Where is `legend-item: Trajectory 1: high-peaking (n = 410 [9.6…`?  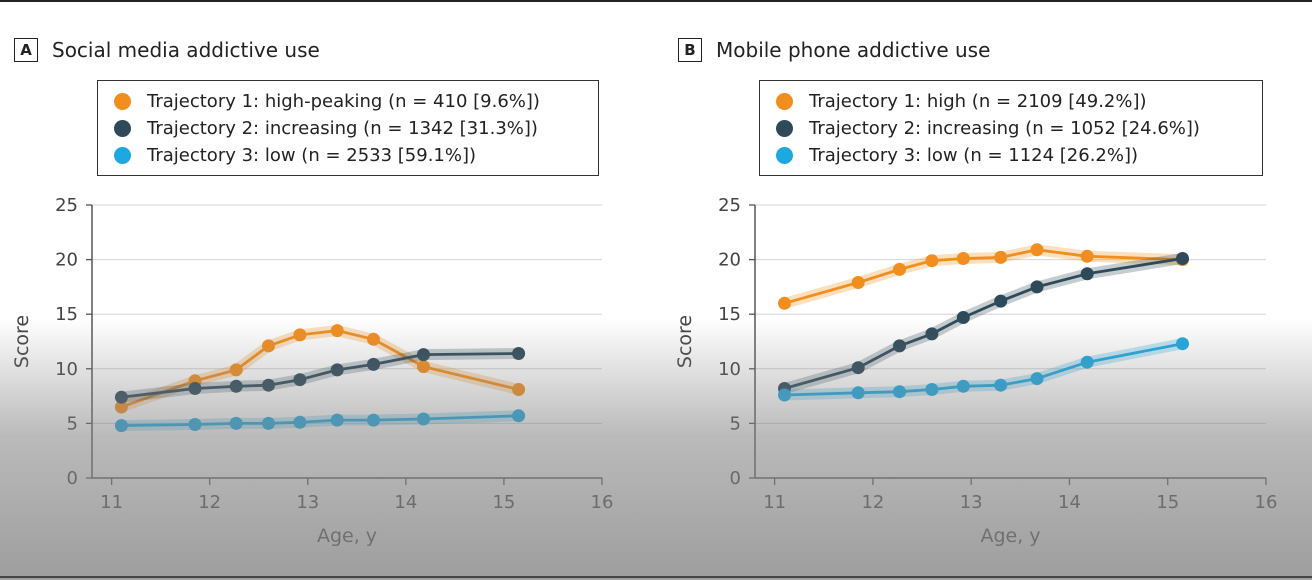 legend-item: Trajectory 1: high-peaking (n = 410 [9.6… is located at coordinates (356, 101).